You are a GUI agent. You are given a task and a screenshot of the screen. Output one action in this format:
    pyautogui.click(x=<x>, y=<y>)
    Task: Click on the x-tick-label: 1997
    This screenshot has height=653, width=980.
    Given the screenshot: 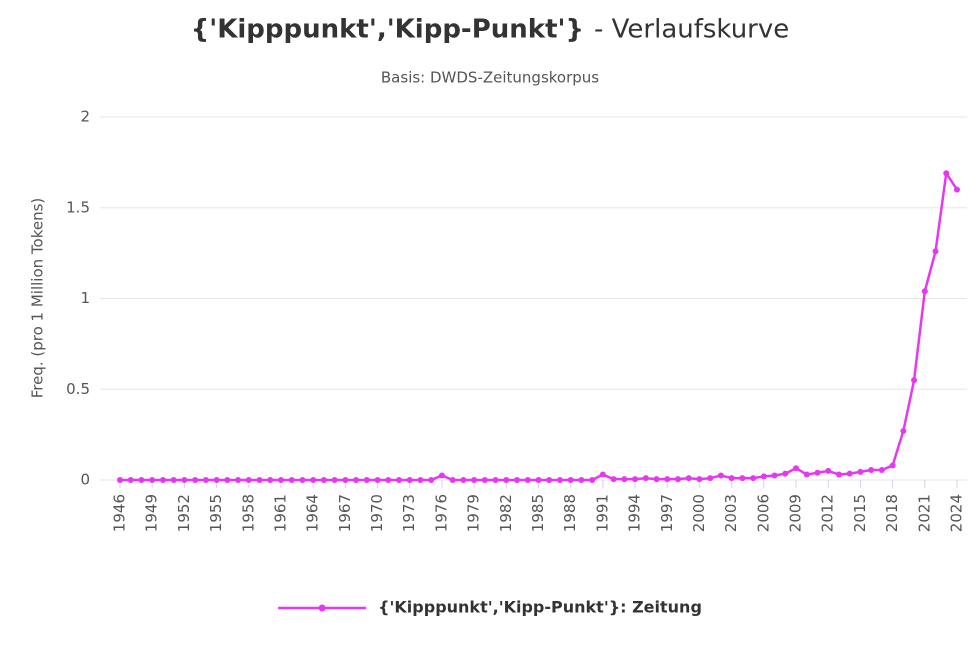 What is the action you would take?
    pyautogui.click(x=667, y=513)
    